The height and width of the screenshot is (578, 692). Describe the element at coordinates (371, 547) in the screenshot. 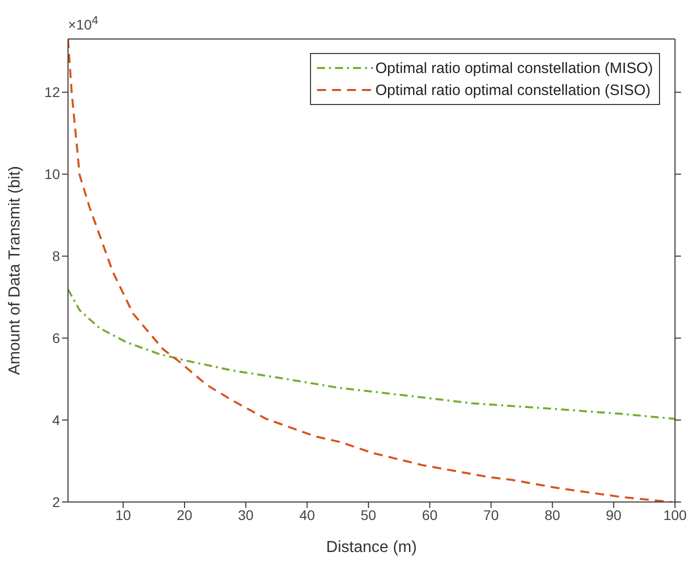

I see `x-axis-title: Distance (m)` at that location.